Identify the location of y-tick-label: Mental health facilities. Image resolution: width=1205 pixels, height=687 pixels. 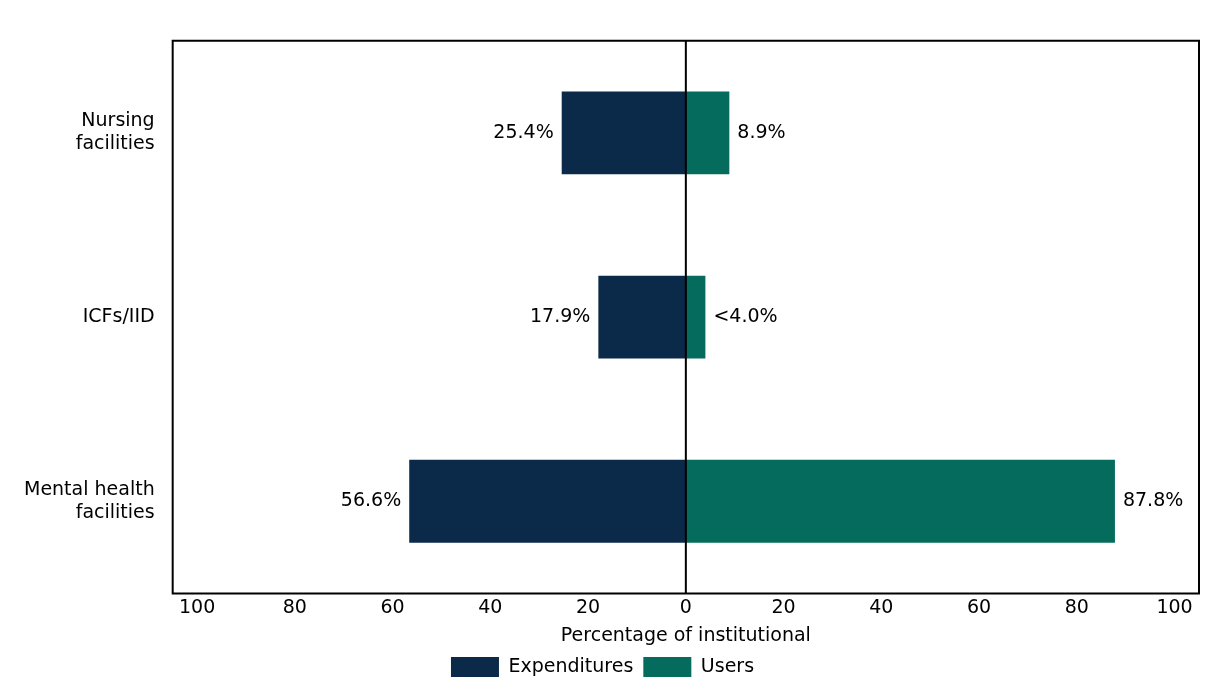
(89, 499).